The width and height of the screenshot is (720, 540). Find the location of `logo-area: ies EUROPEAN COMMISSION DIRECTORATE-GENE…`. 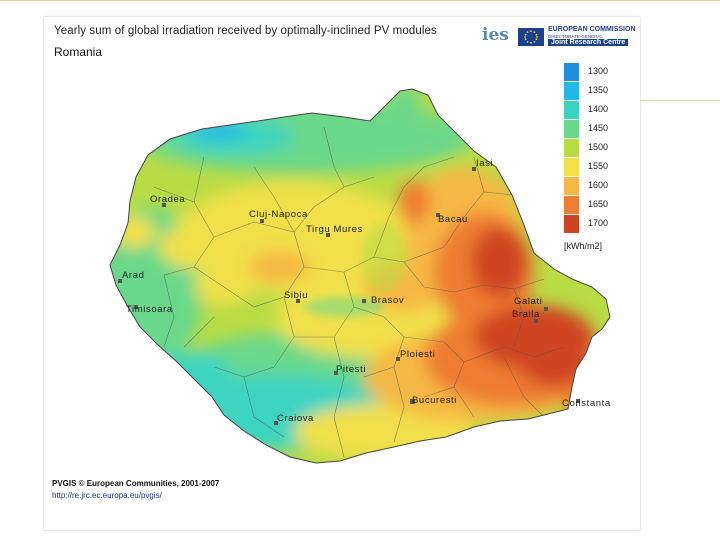

logo-area: ies EUROPEAN COMMISSION DIRECTORATE-GENE… is located at coordinates (557, 38).